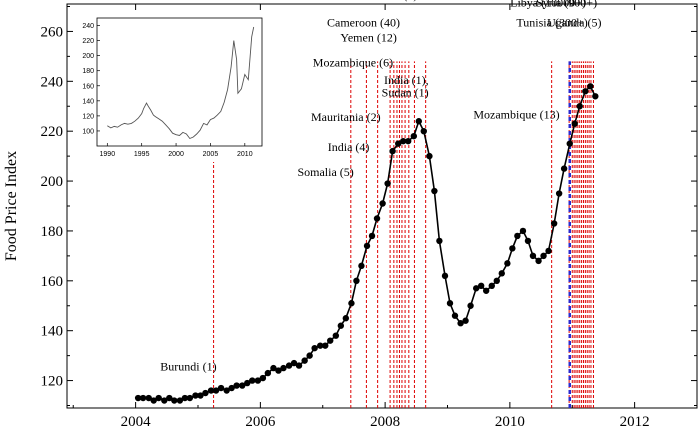 The height and width of the screenshot is (432, 700). What do you see at coordinates (88, 86) in the screenshot?
I see `inset-y-tick-label: 160` at bounding box center [88, 86].